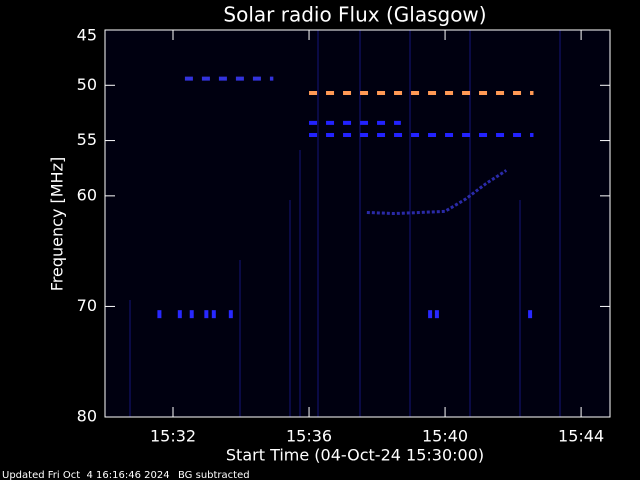 This screenshot has width=640, height=480. I want to click on footer-text: BG subtracted, so click(214, 475).